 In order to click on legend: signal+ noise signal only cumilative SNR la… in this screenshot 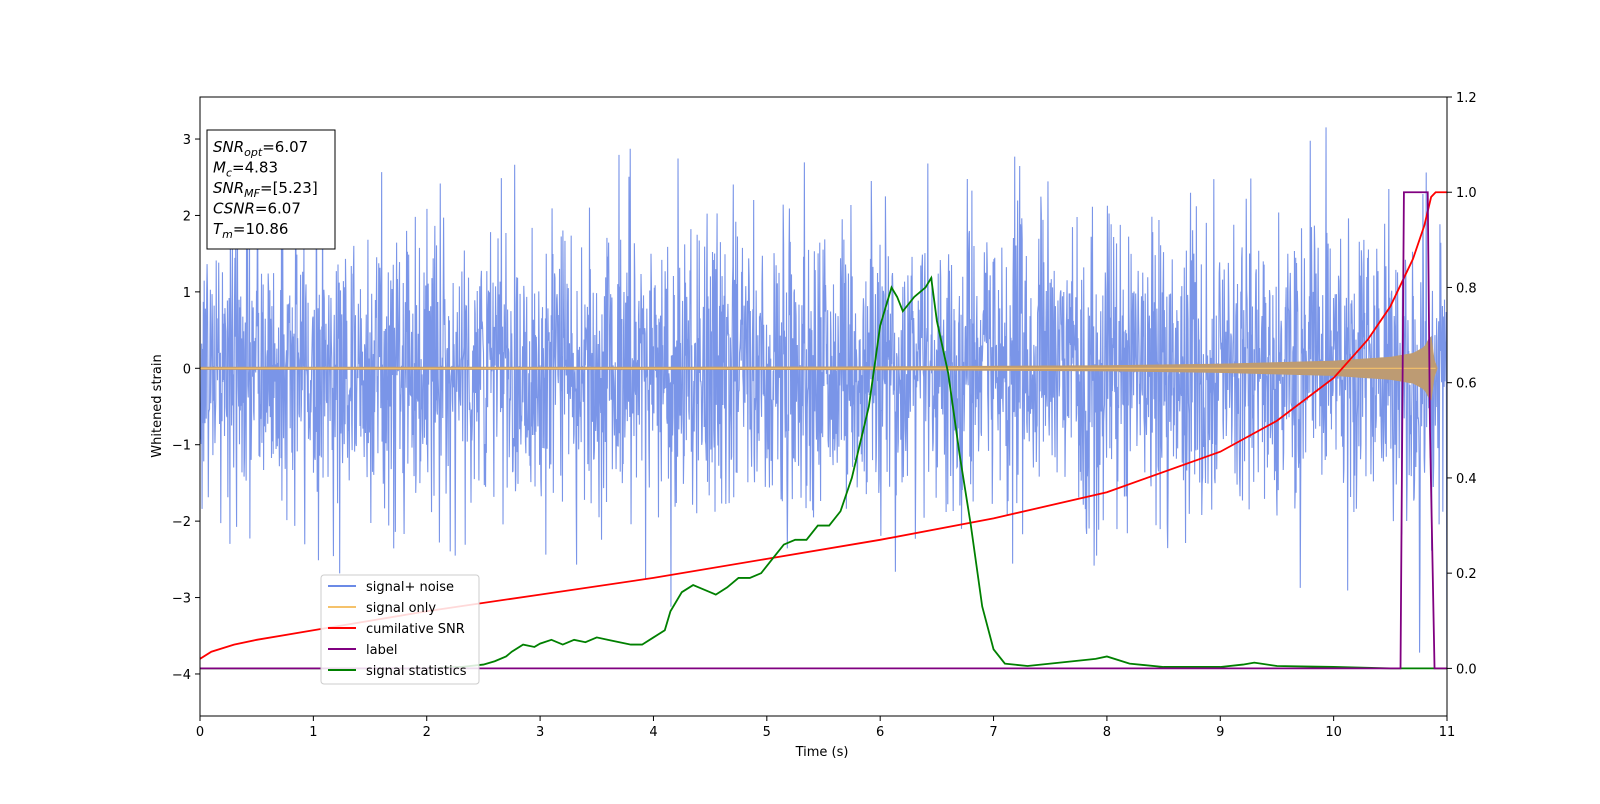, I will do `click(400, 629)`.